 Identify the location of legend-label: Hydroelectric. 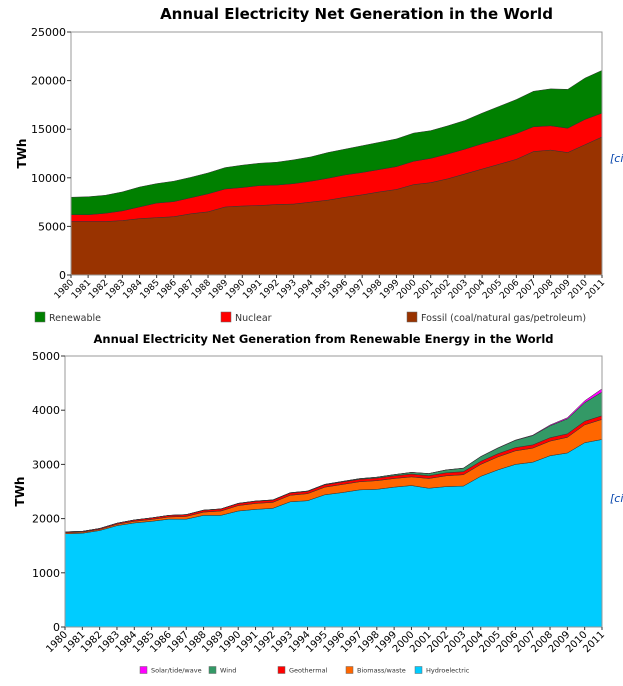
(448, 670).